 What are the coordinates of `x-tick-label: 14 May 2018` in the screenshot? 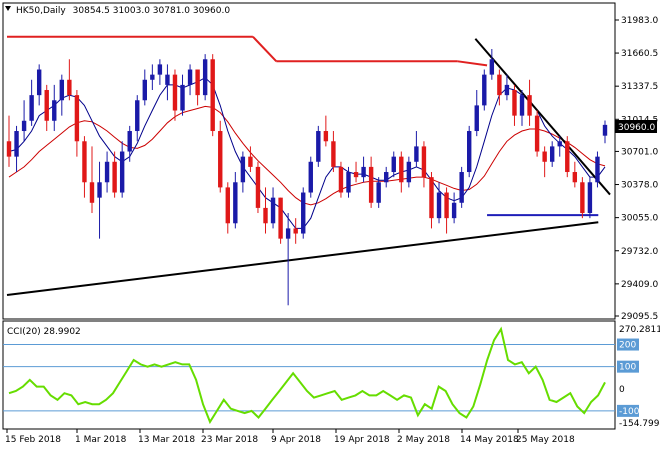 It's located at (489, 440).